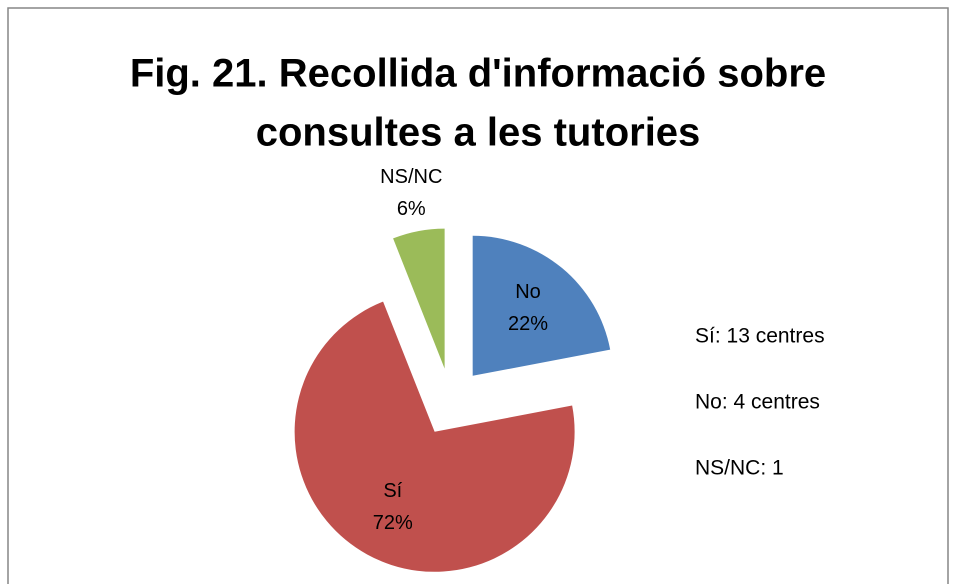 This screenshot has height=584, width=957. Describe the element at coordinates (392, 491) in the screenshot. I see `slice-category-label: Sí` at that location.